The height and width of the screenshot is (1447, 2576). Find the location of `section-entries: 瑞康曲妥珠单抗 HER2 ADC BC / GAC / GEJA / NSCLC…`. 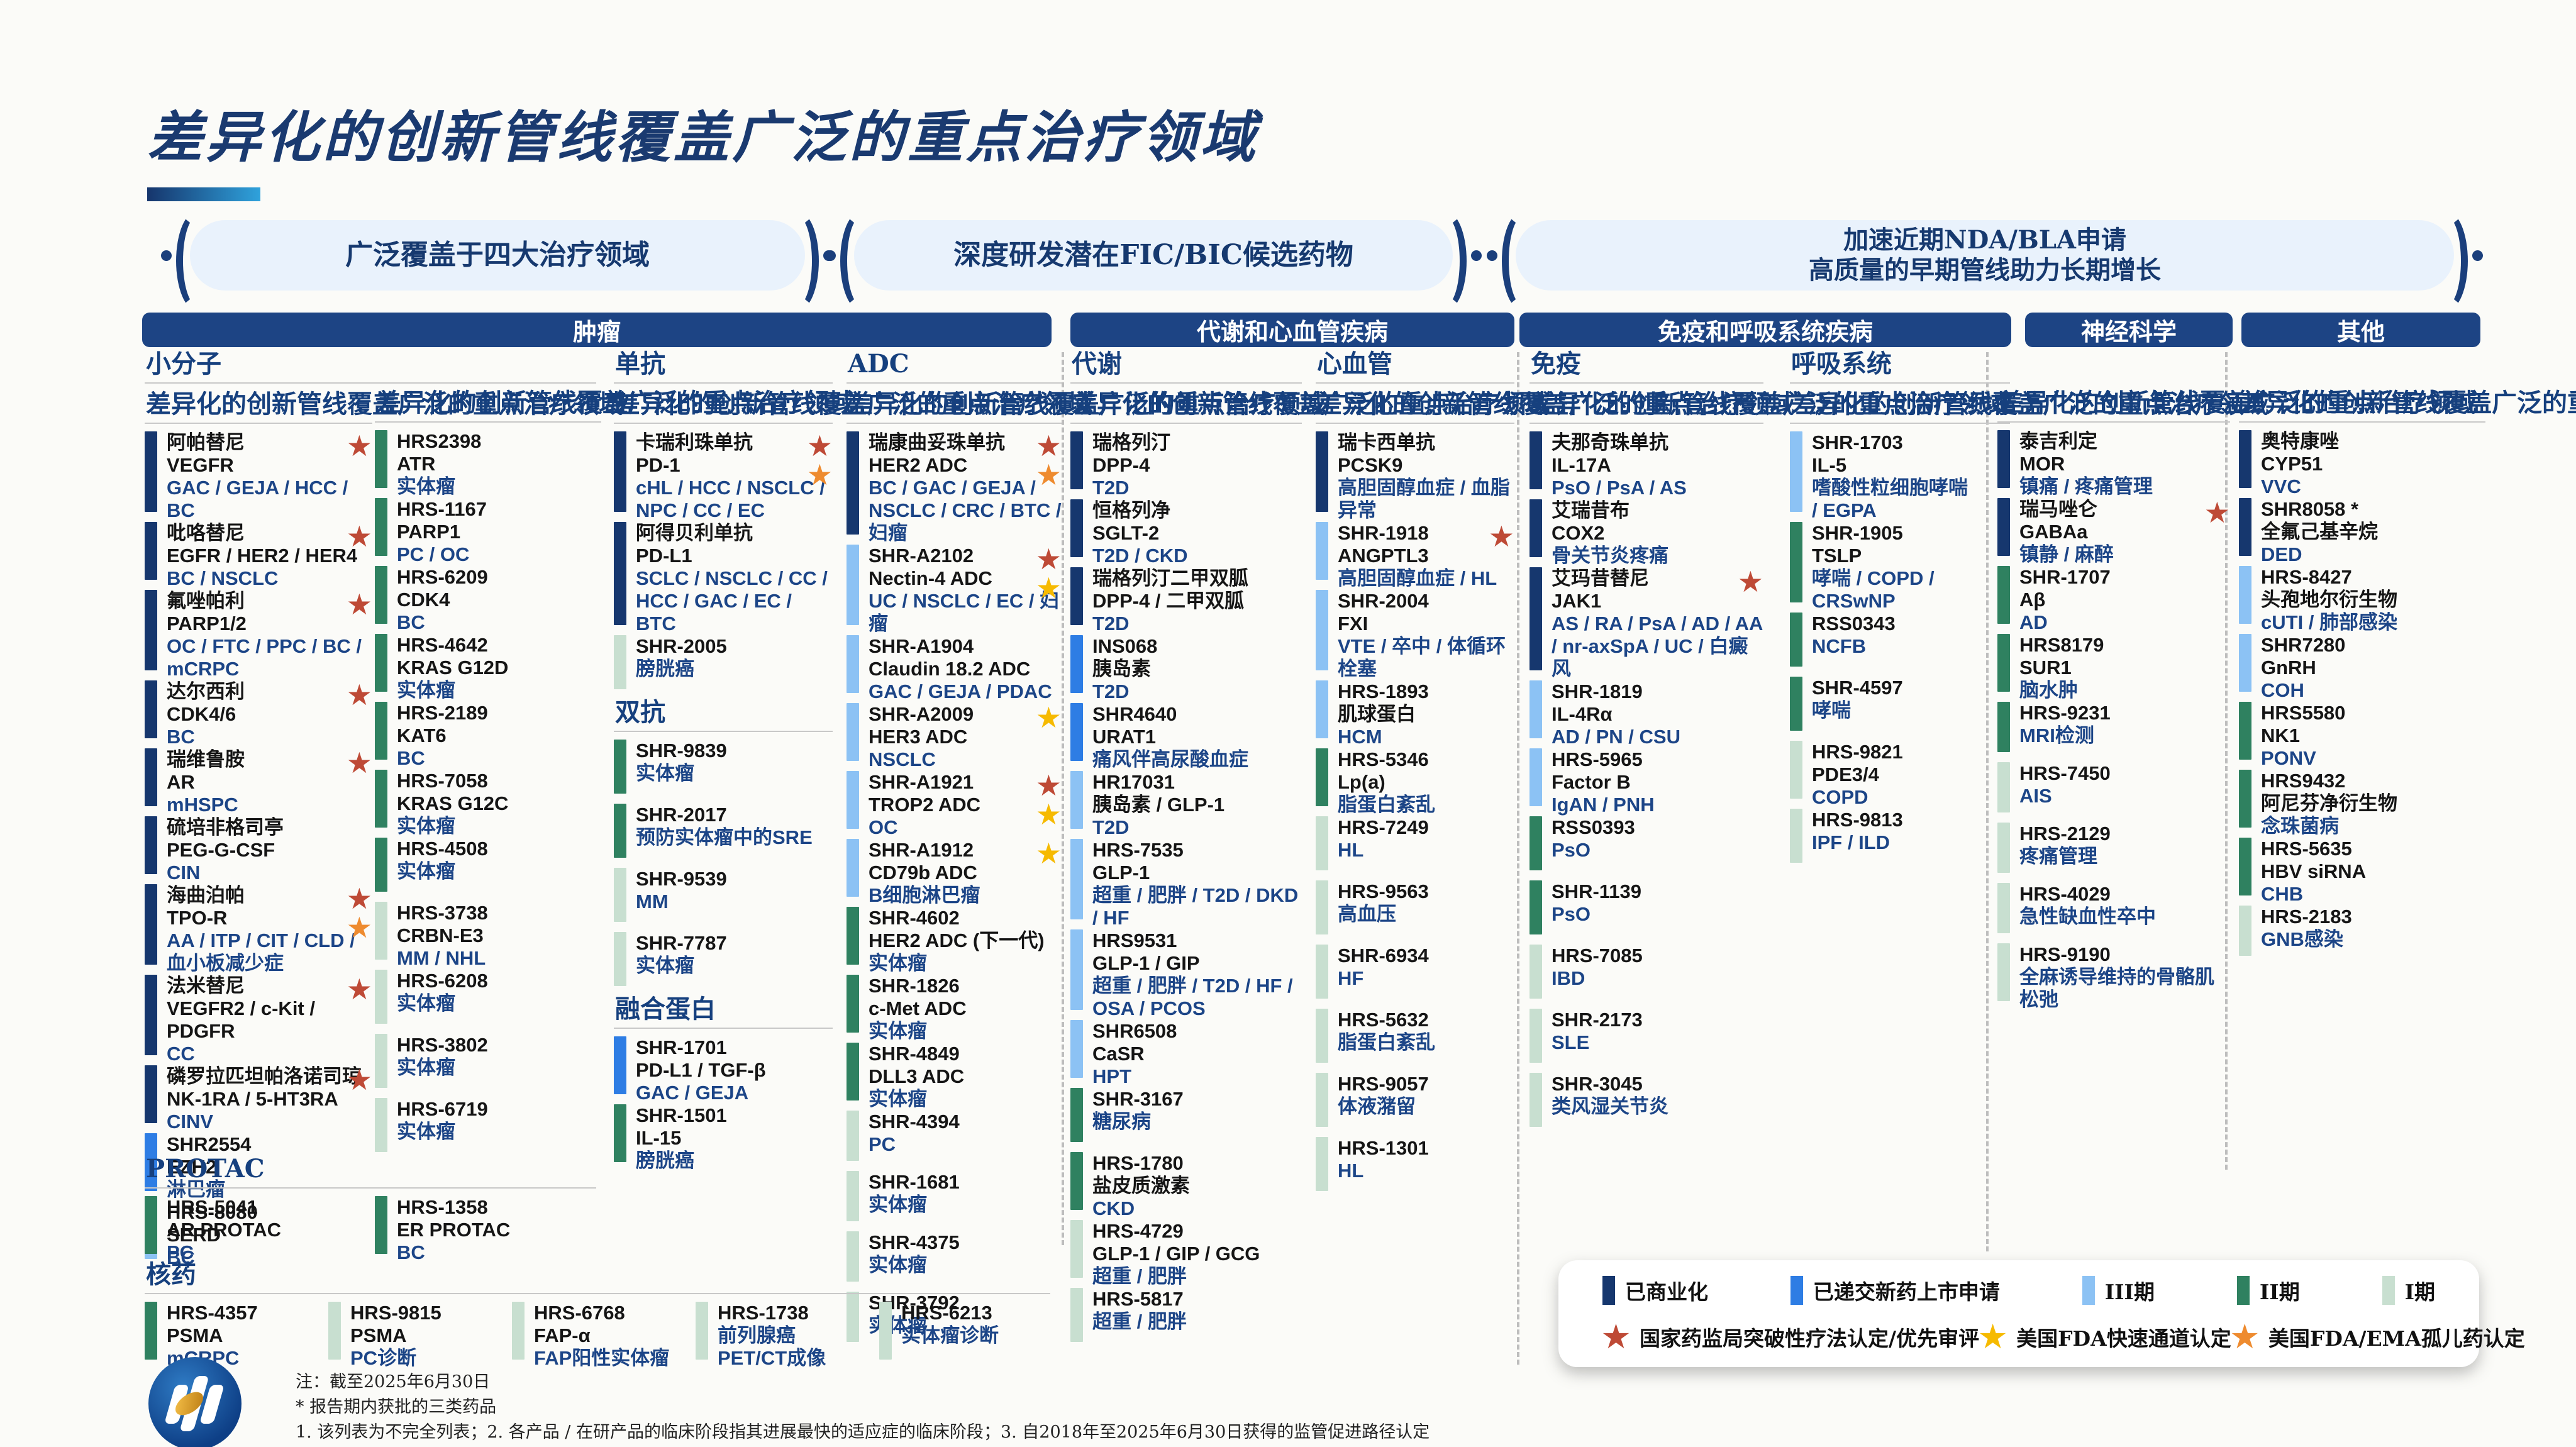

section-entries: 瑞康曲妥珠单抗 HER2 ADC BC / GAC / GEJA / NSCLC… is located at coordinates (954, 892).